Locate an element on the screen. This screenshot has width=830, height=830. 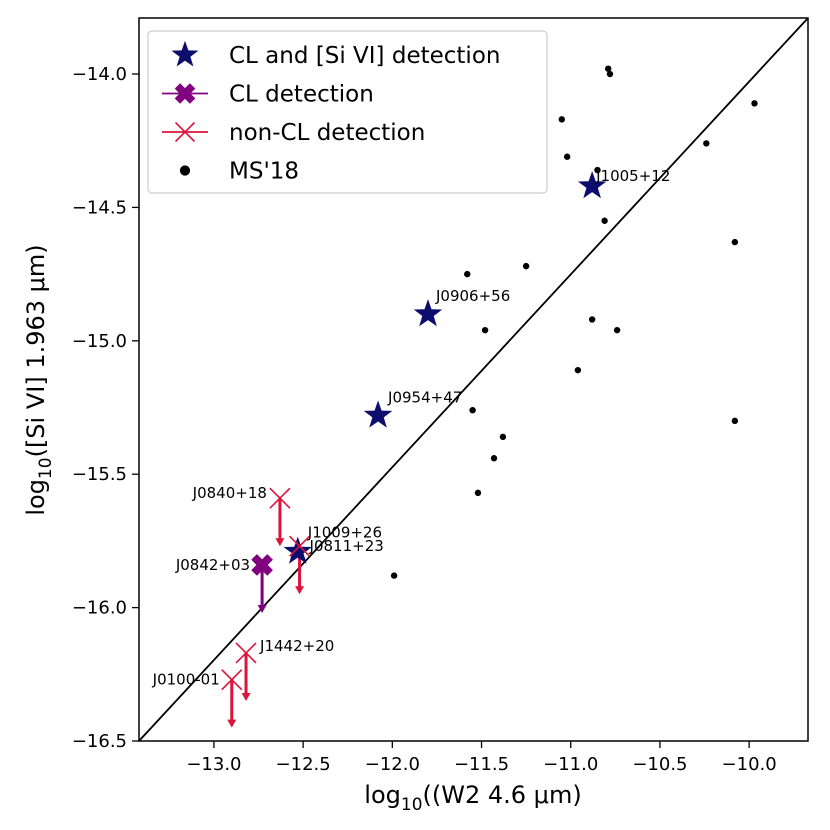
x-tick-label: −12.0 is located at coordinates (392, 764).